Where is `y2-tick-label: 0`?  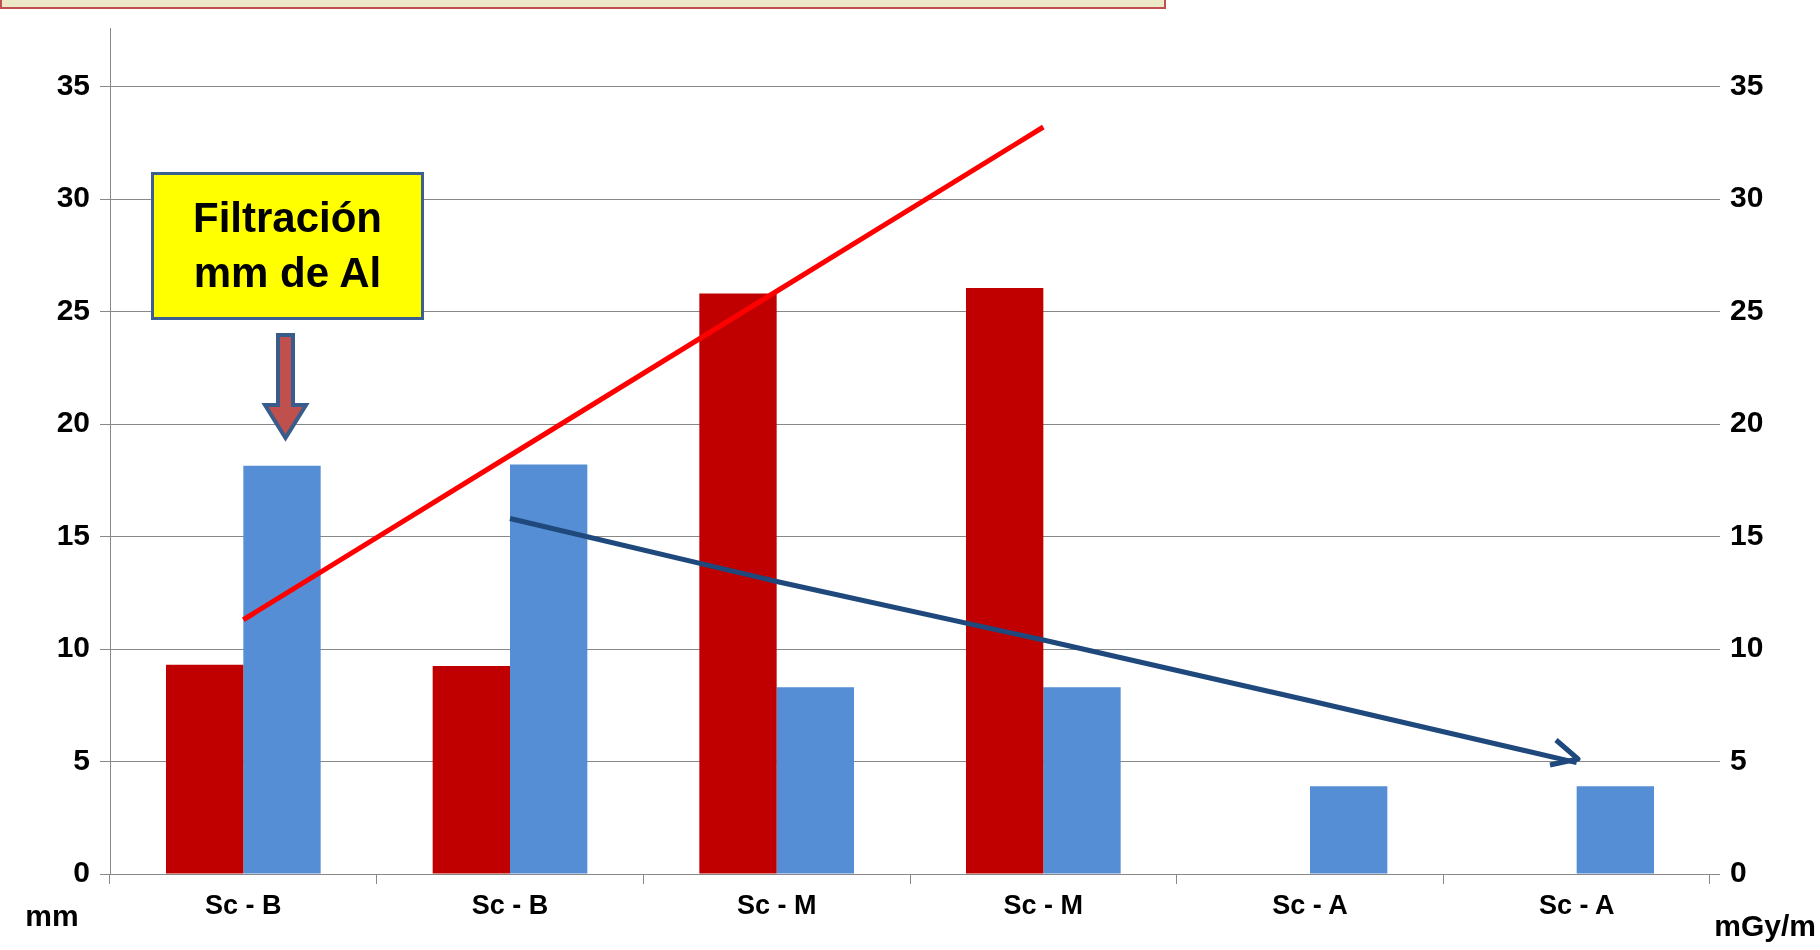
y2-tick-label: 0 is located at coordinates (1738, 872).